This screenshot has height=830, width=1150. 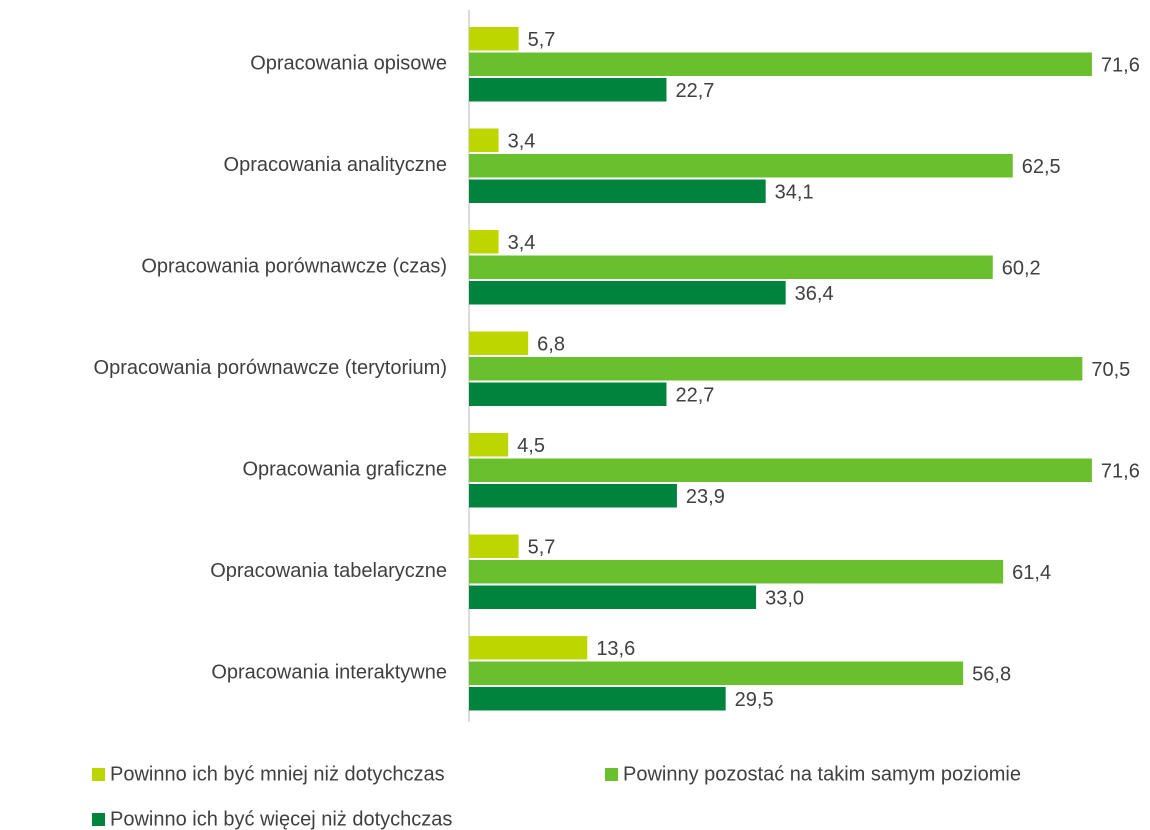 What do you see at coordinates (814, 294) in the screenshot?
I see `value-label: 36,4` at bounding box center [814, 294].